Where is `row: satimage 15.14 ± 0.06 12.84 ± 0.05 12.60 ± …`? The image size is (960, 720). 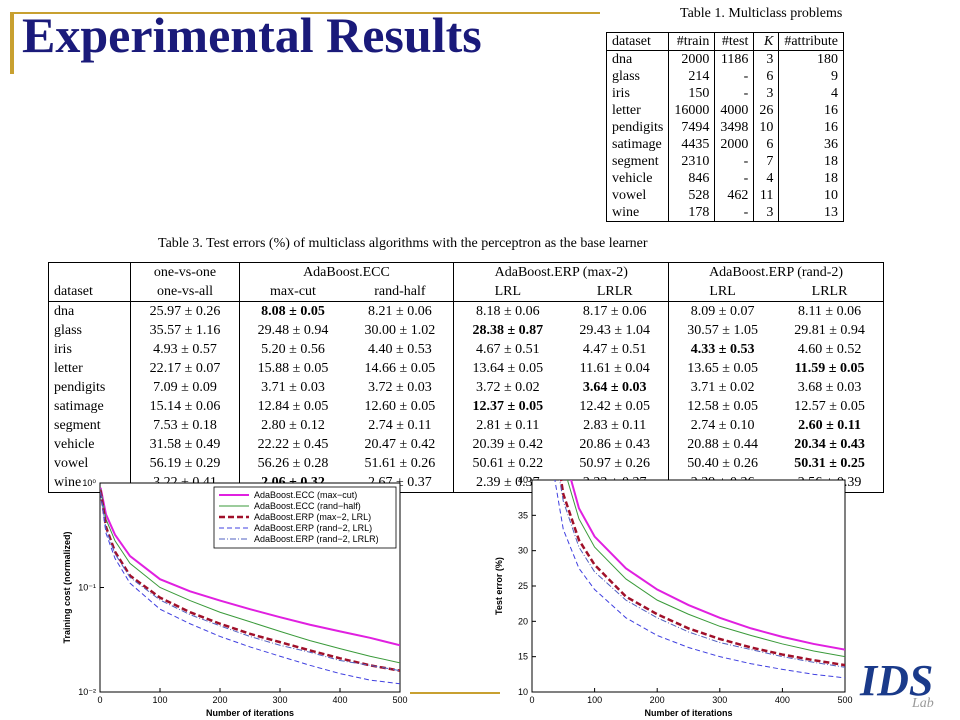 row: satimage 15.14 ± 0.06 12.84 ± 0.05 12.60 ± … is located at coordinates (466, 406).